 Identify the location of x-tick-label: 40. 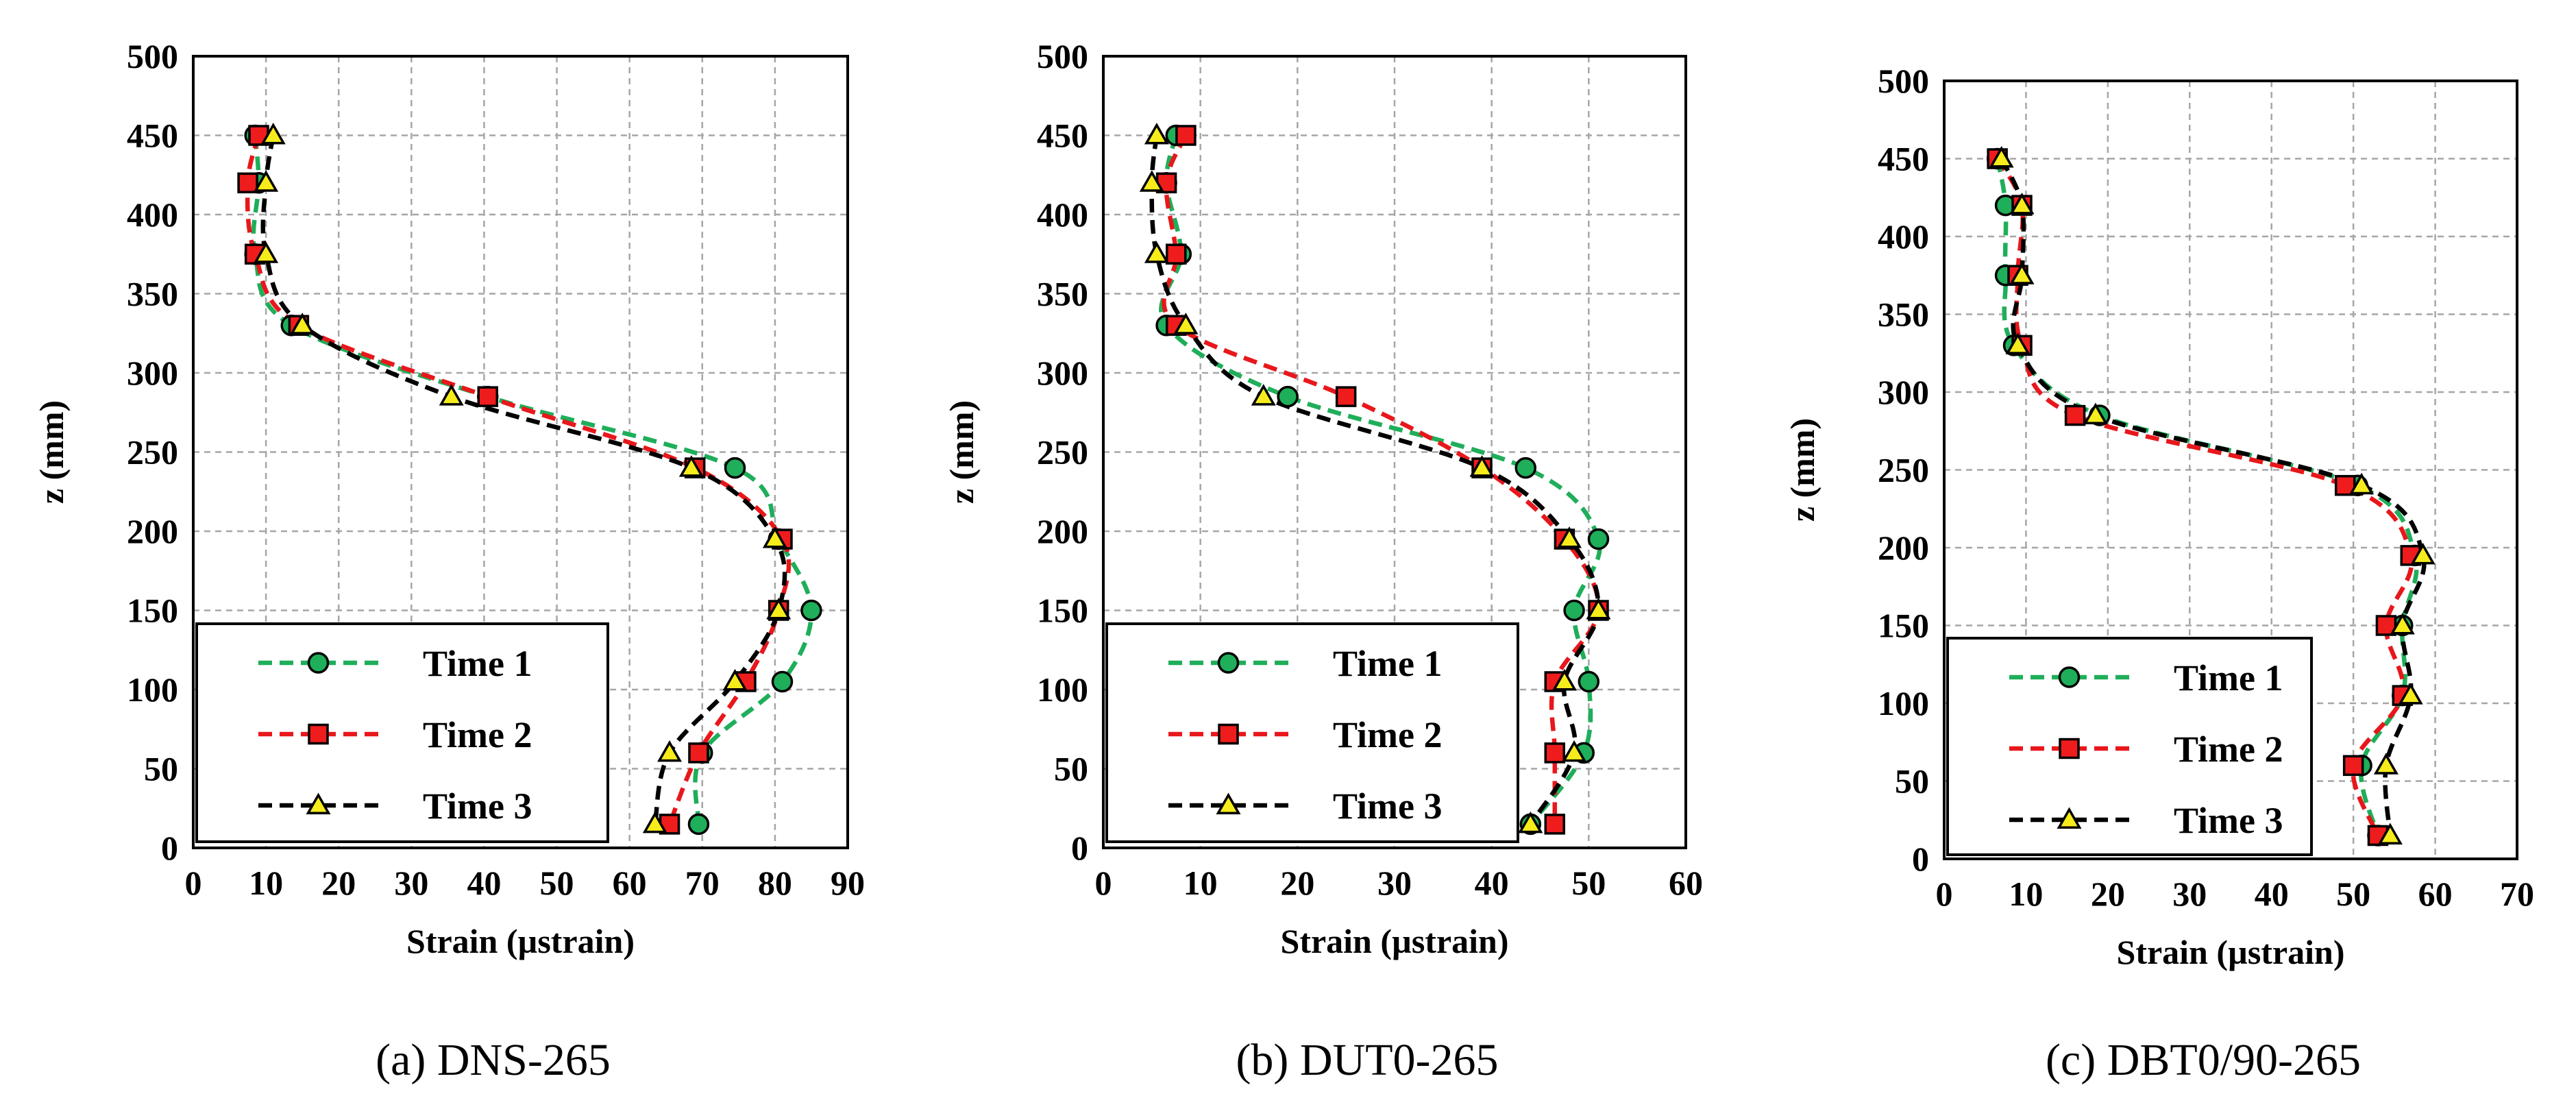
(484, 883).